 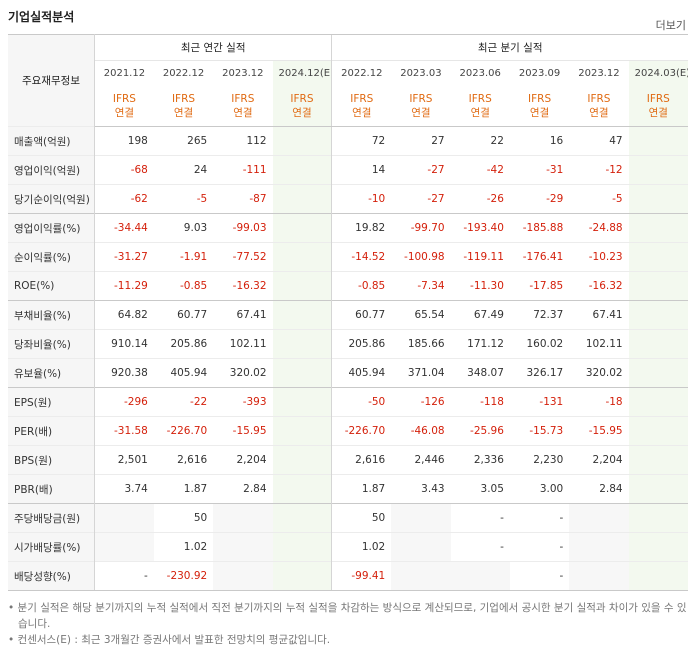 What do you see at coordinates (123, 72) in the screenshot?
I see `period-header: 2021.12` at bounding box center [123, 72].